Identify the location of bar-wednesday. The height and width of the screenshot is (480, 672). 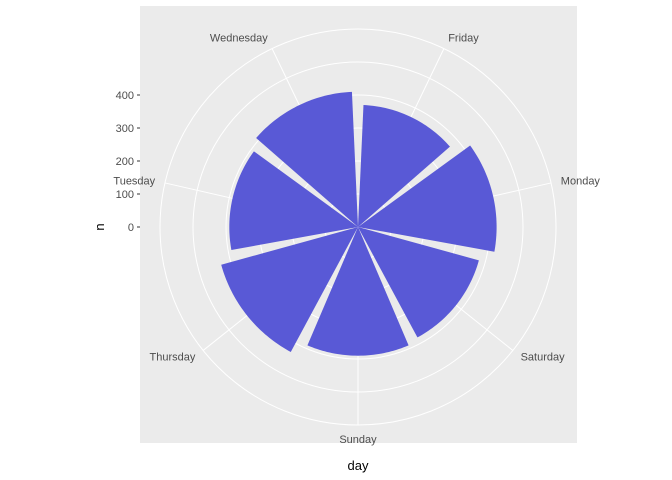
(307, 159).